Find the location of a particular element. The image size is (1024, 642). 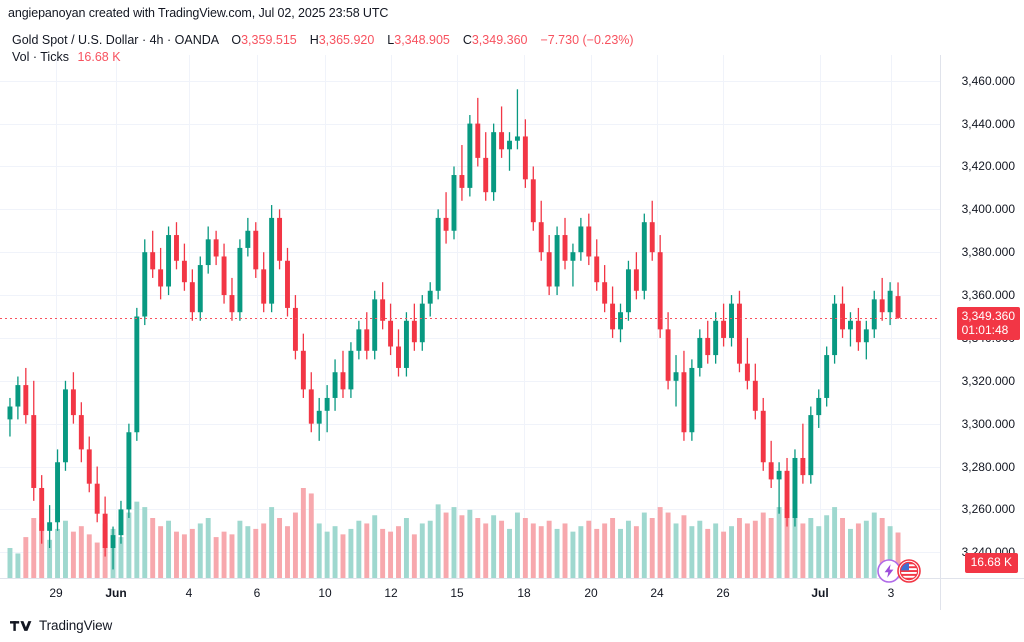

price-tick-7: 3,320.000 is located at coordinates (988, 380).